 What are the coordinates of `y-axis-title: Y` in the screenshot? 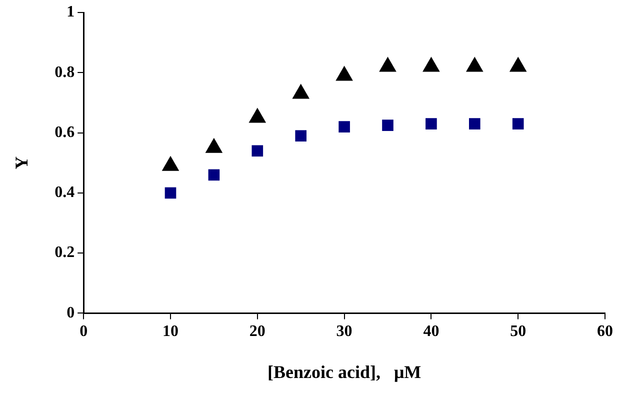 It's located at (21, 163).